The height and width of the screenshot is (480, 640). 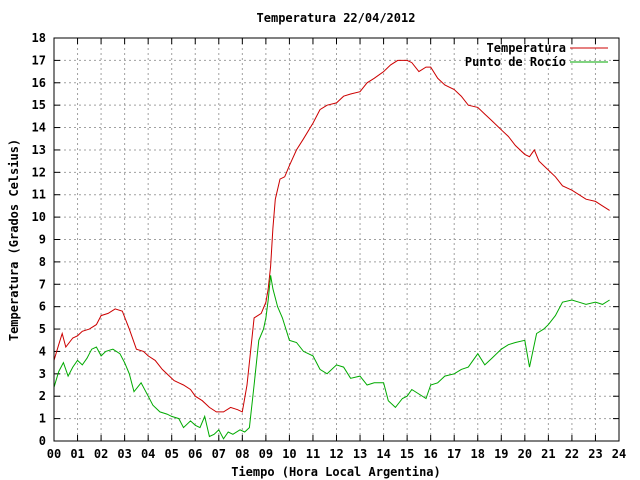 What do you see at coordinates (525, 454) in the screenshot?
I see `x-tick-label: 20` at bounding box center [525, 454].